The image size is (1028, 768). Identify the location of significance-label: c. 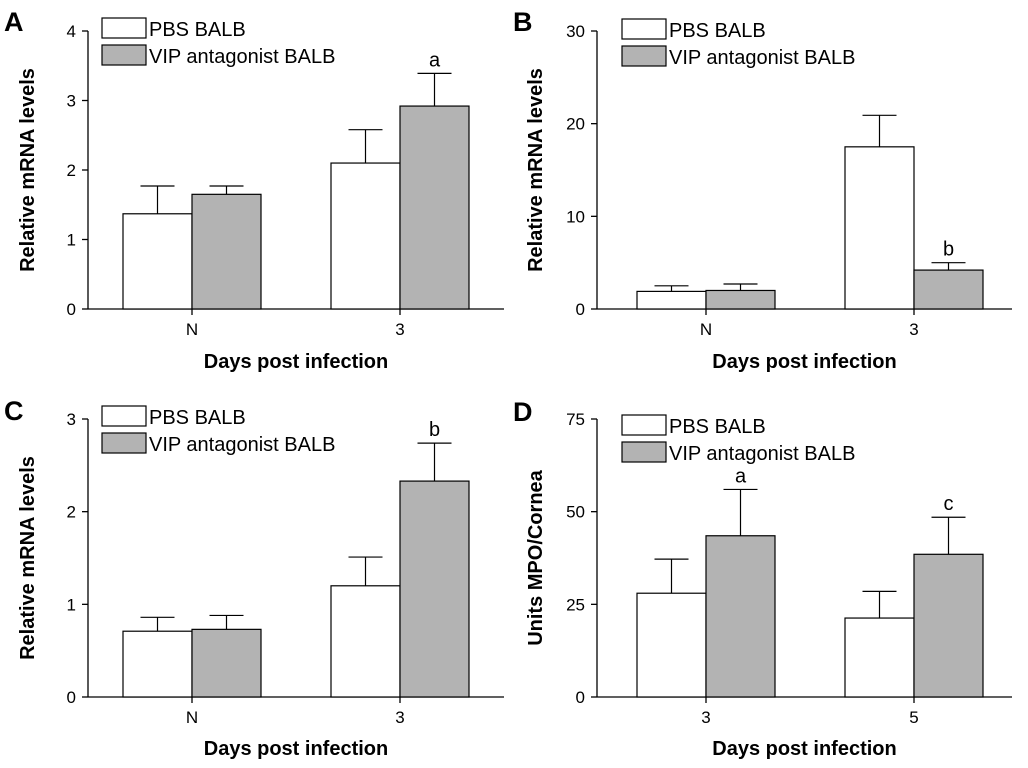
(949, 504).